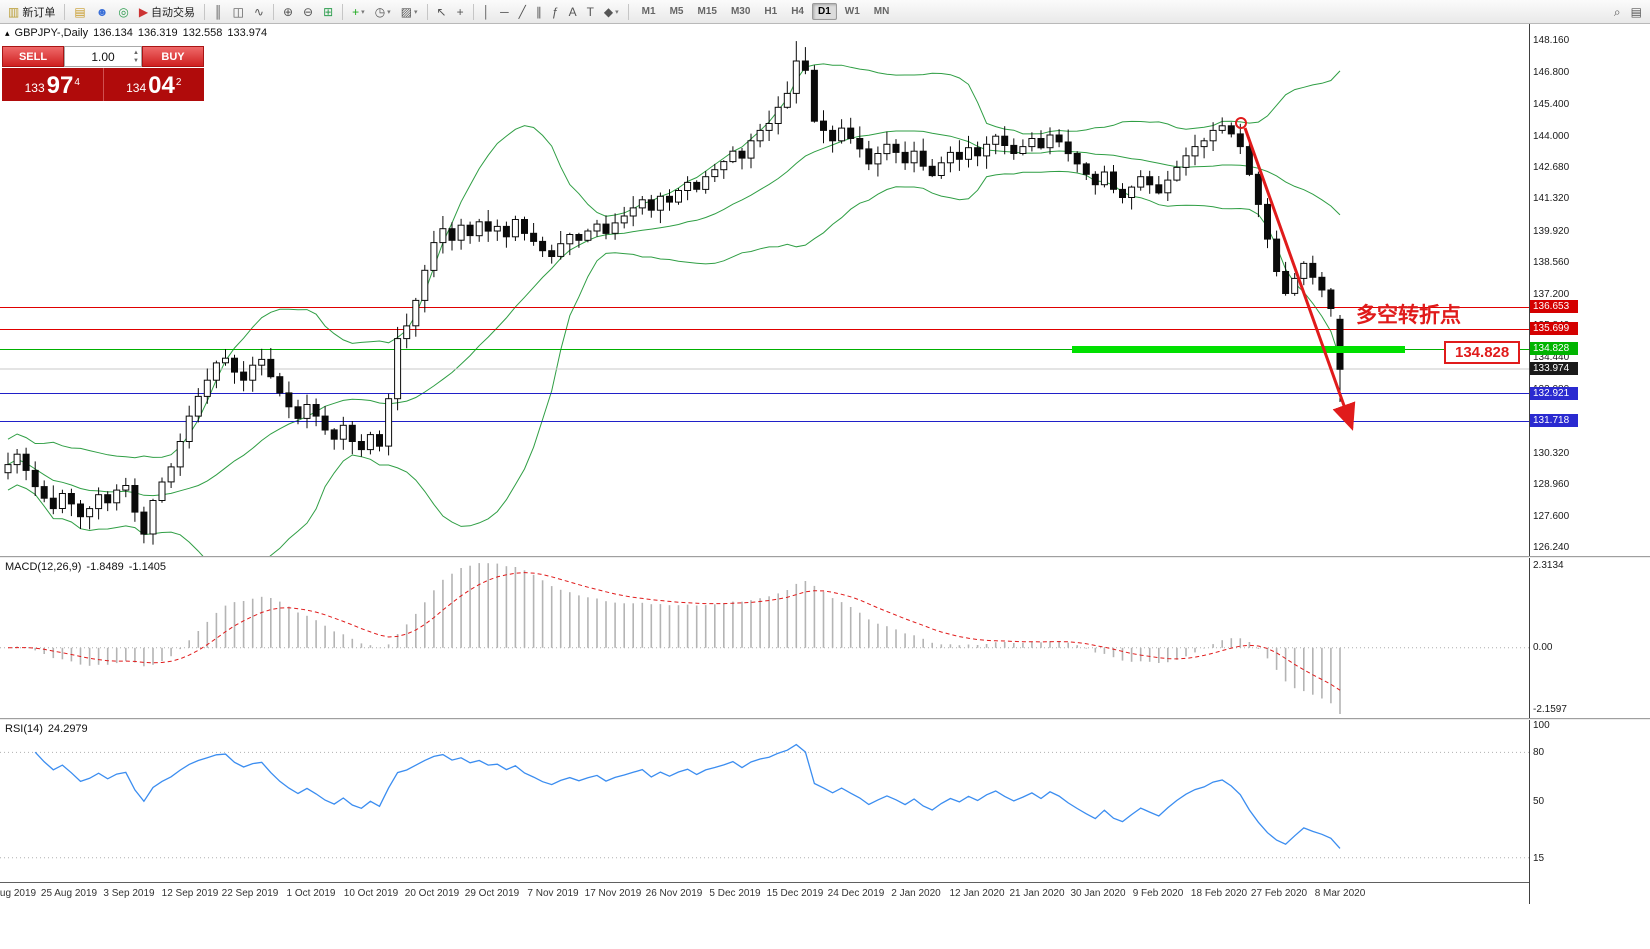 Image resolution: width=1650 pixels, height=949 pixels. I want to click on vertical-line-button: │, so click(487, 12).